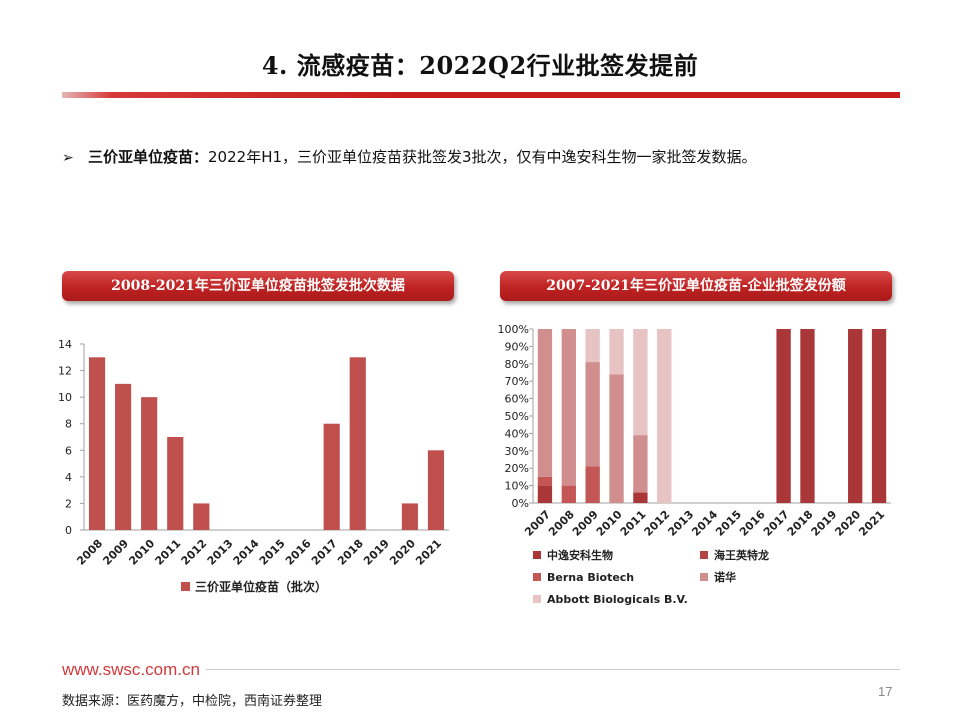 Image resolution: width=960 pixels, height=720 pixels. I want to click on left-x-tick-label: 2019, so click(376, 552).